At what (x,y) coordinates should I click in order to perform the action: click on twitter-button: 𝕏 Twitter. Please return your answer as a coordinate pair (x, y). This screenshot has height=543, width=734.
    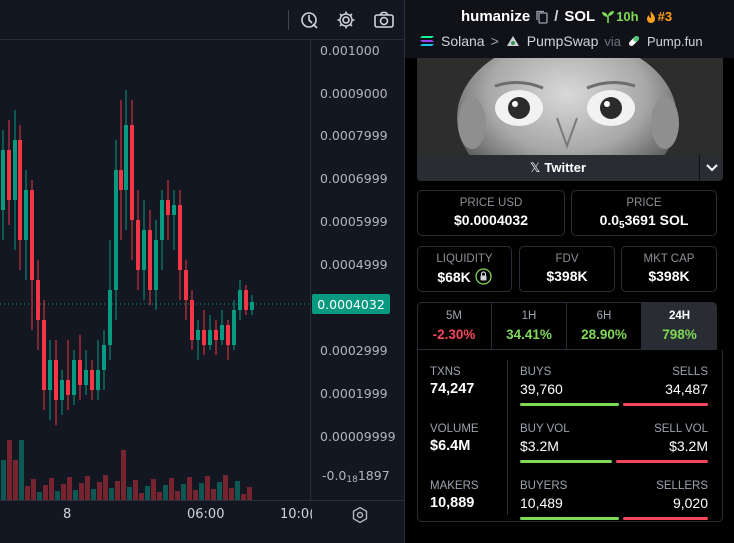
    Looking at the image, I should click on (570, 168).